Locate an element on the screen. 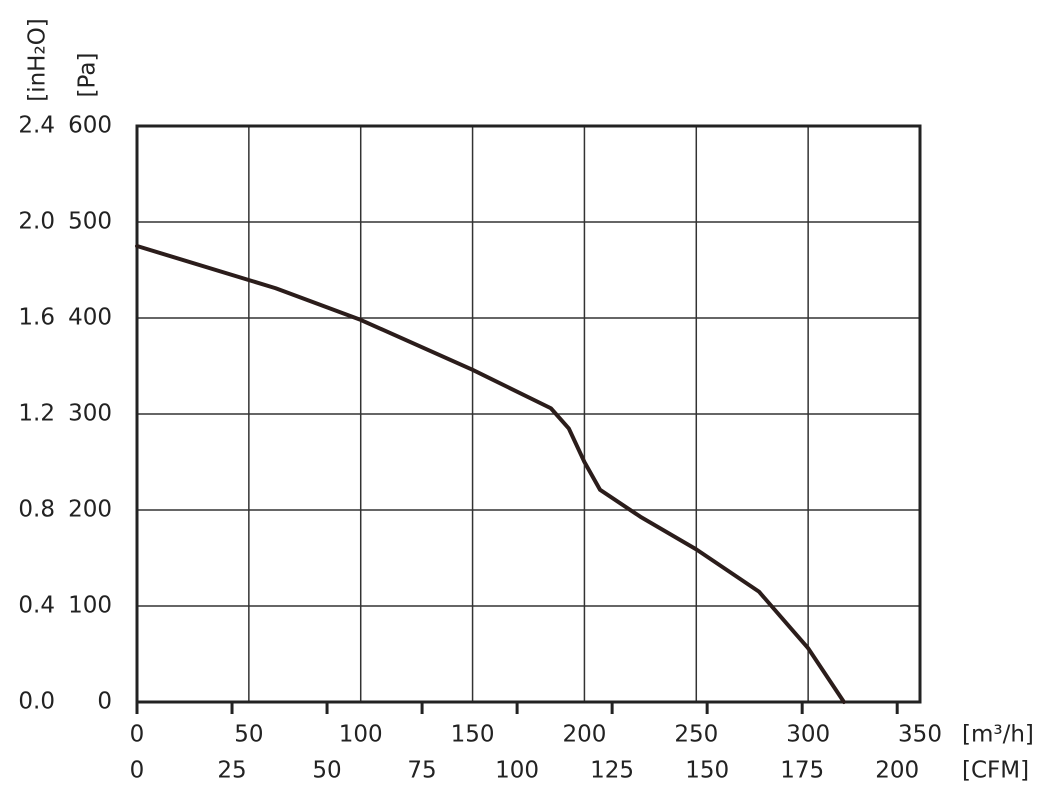 This screenshot has width=1051, height=803. x-tick-label: 250 is located at coordinates (696, 735).